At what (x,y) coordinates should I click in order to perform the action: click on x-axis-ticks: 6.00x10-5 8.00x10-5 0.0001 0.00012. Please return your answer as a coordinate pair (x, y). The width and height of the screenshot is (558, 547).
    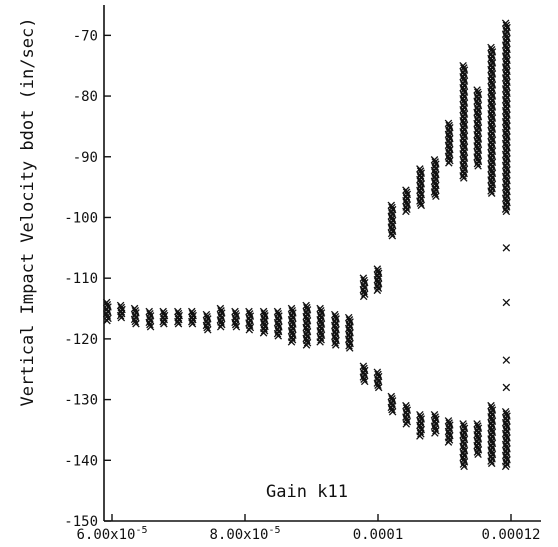
    Looking at the image, I should click on (308, 528).